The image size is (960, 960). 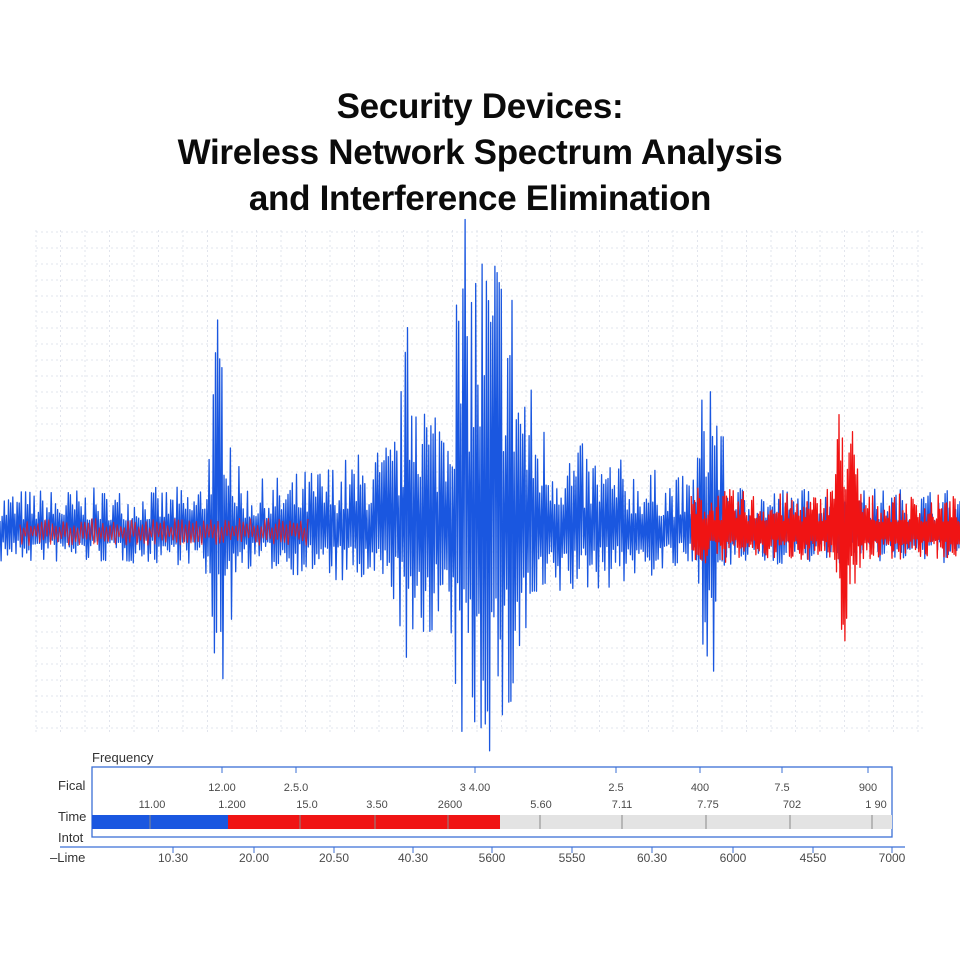 What do you see at coordinates (123, 757) in the screenshot?
I see `timeline-header-label: Frequency` at bounding box center [123, 757].